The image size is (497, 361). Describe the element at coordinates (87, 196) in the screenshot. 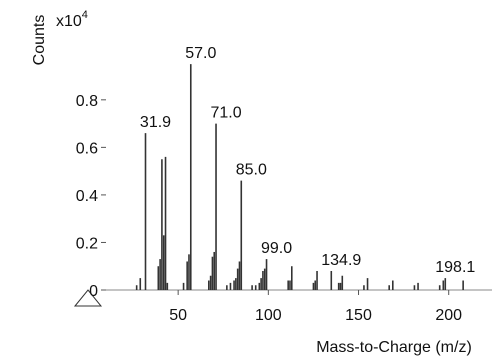

I see `y-tick-label: 0.4` at that location.